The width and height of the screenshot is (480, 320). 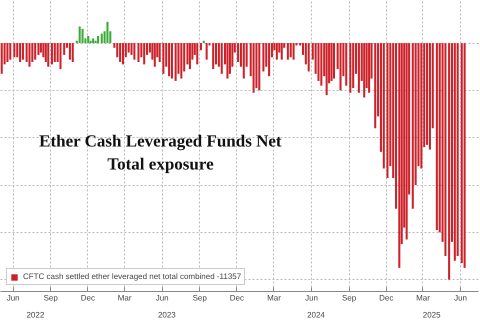 I want to click on legend-label: CFTC cash settled ether leveraged net total combined -11357, so click(x=132, y=276).